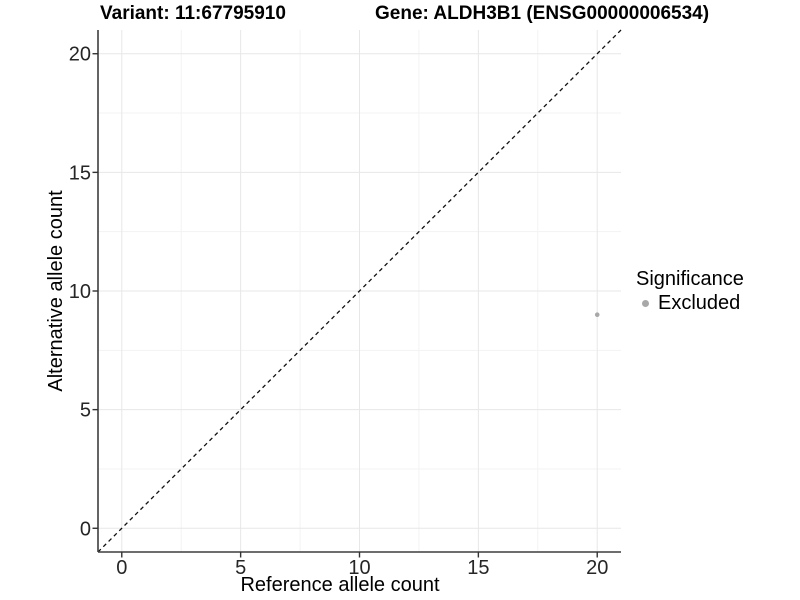 This screenshot has width=800, height=600. I want to click on legend-item-excluded: Excluded, so click(690, 303).